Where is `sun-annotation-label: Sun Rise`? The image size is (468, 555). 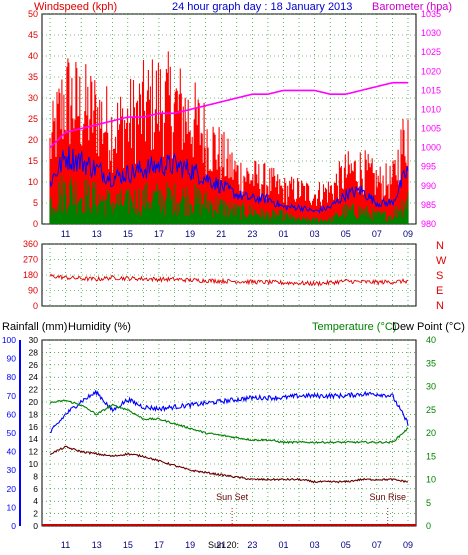 sun-annotation-label: Sun Rise is located at coordinates (387, 497).